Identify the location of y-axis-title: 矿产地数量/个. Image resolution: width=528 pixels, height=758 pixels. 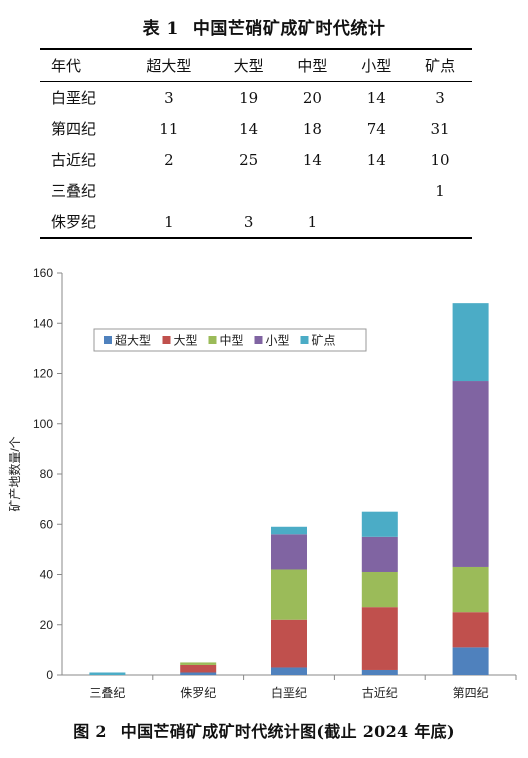
(14, 473).